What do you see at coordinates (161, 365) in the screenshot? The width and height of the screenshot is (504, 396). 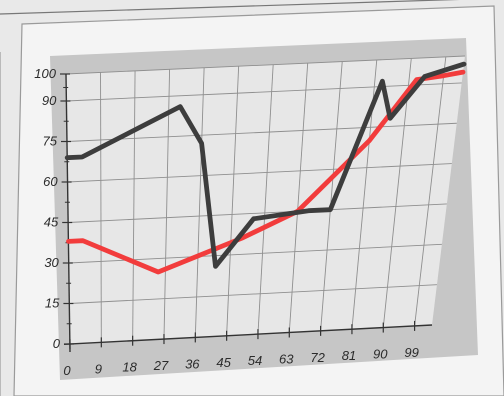 I see `x-tick-label: 27` at bounding box center [161, 365].